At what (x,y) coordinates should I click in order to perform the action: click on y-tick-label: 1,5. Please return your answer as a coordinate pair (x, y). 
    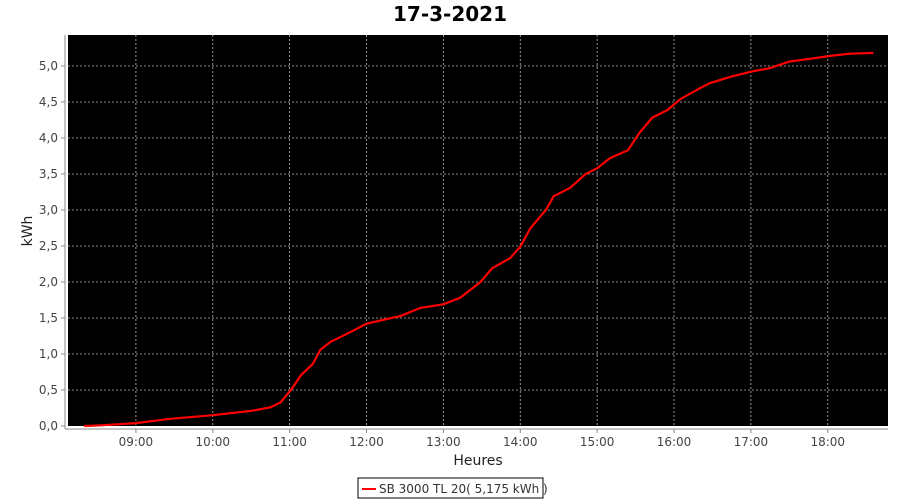
    Looking at the image, I should click on (48, 318).